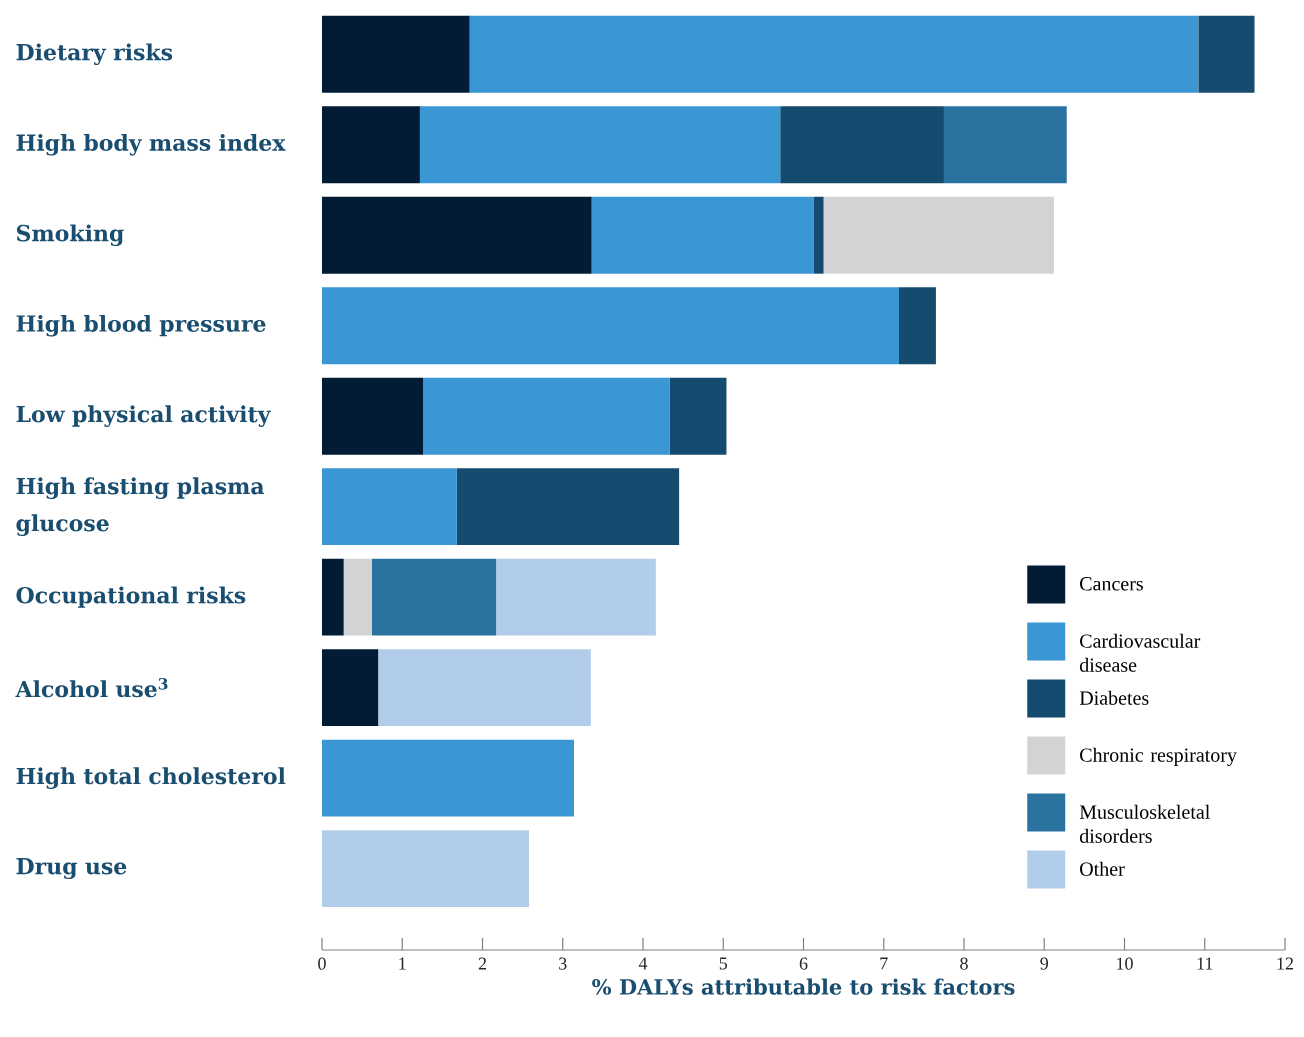 The width and height of the screenshot is (1304, 1037). Describe the element at coordinates (1144, 823) in the screenshot. I see `legend-label: Musculoskeletal disorders` at that location.